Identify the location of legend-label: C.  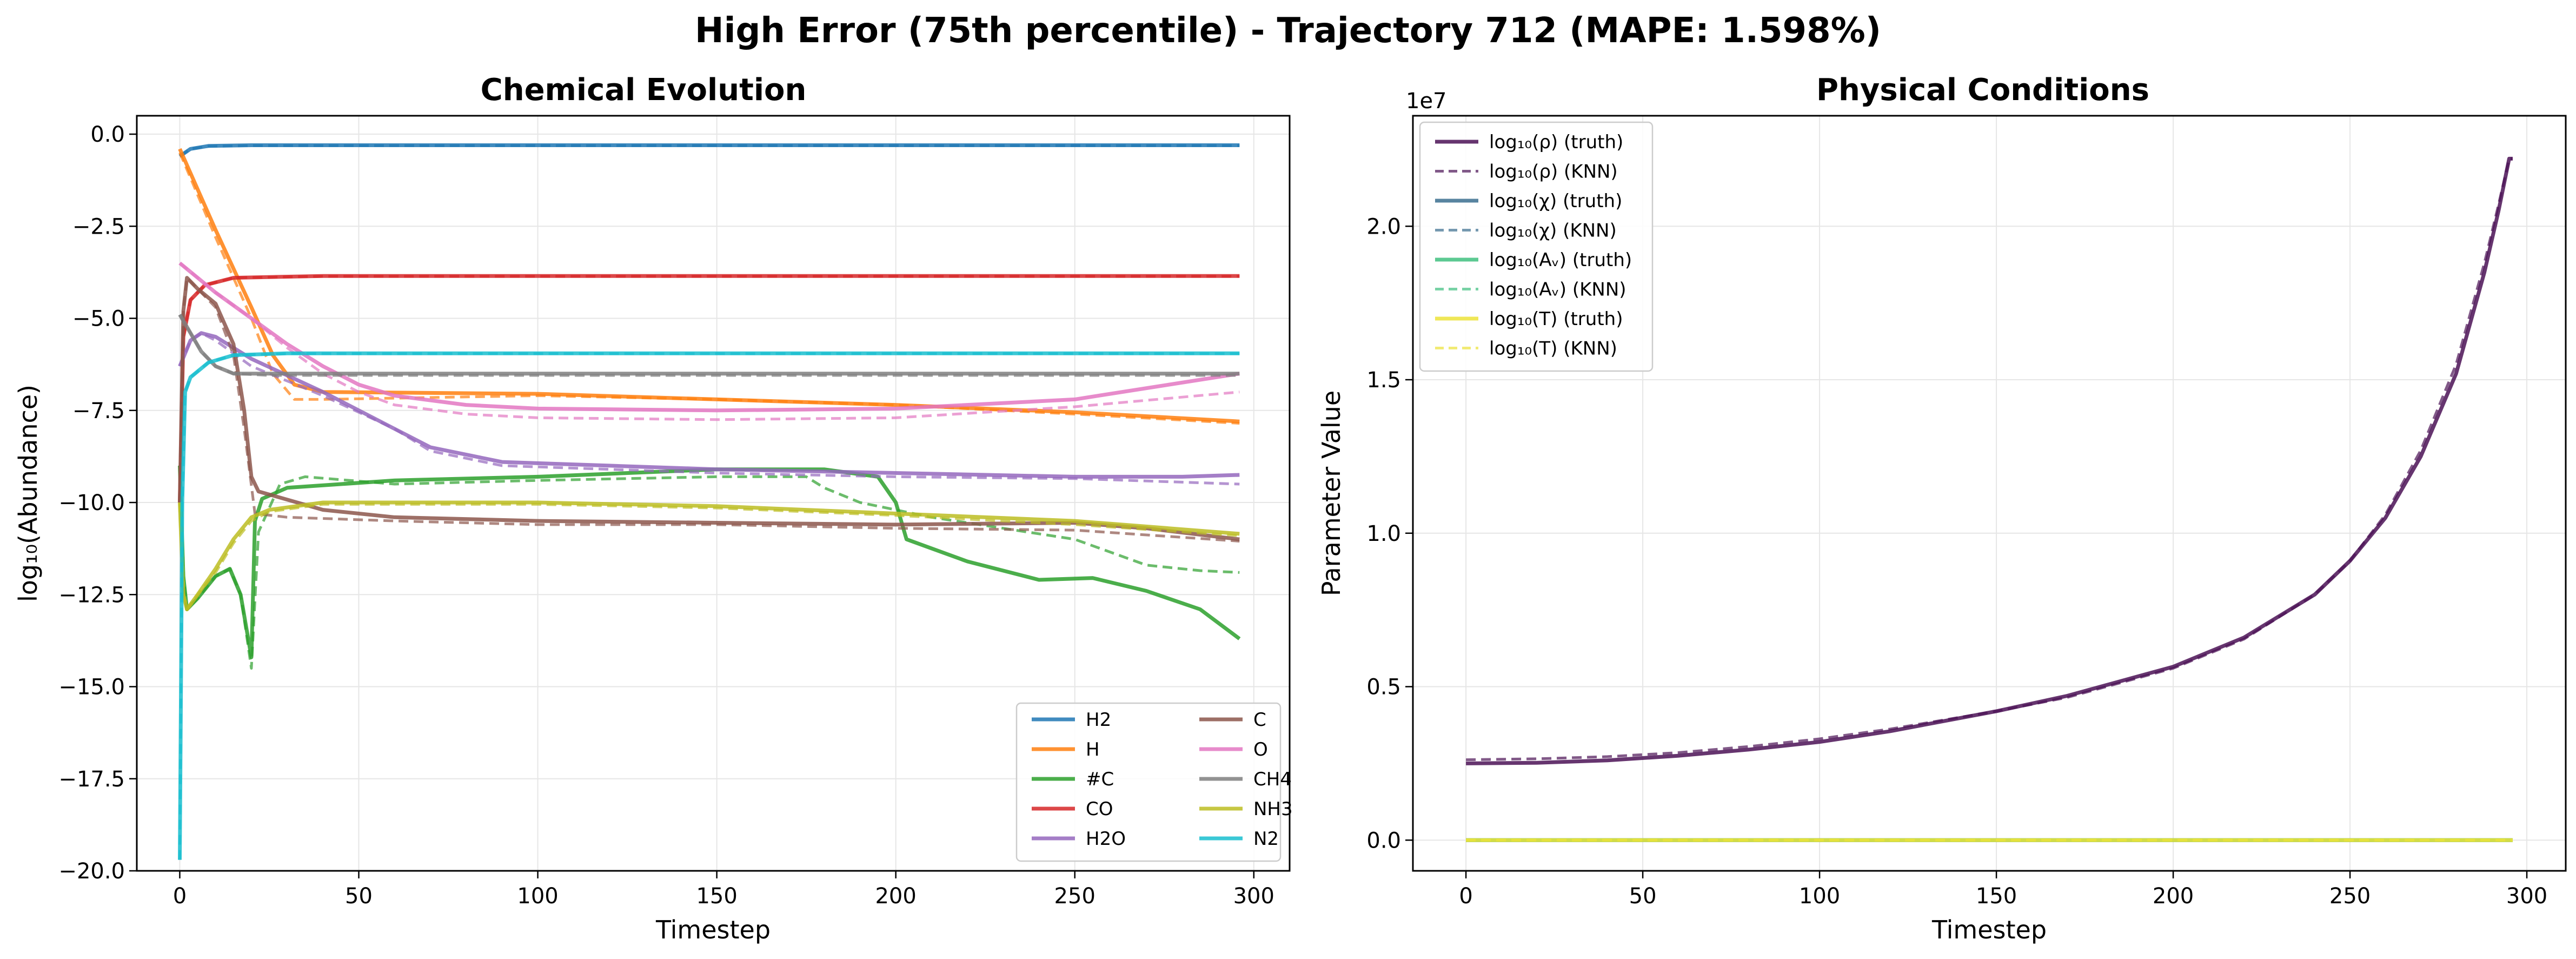
(1259, 720).